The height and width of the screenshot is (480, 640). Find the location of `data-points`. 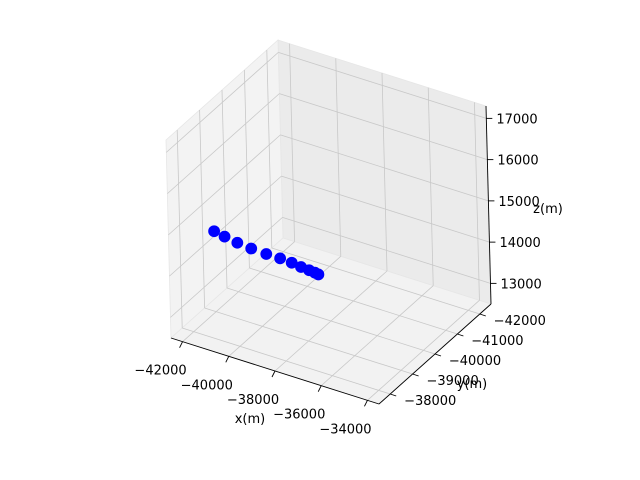

data-points is located at coordinates (266, 253).